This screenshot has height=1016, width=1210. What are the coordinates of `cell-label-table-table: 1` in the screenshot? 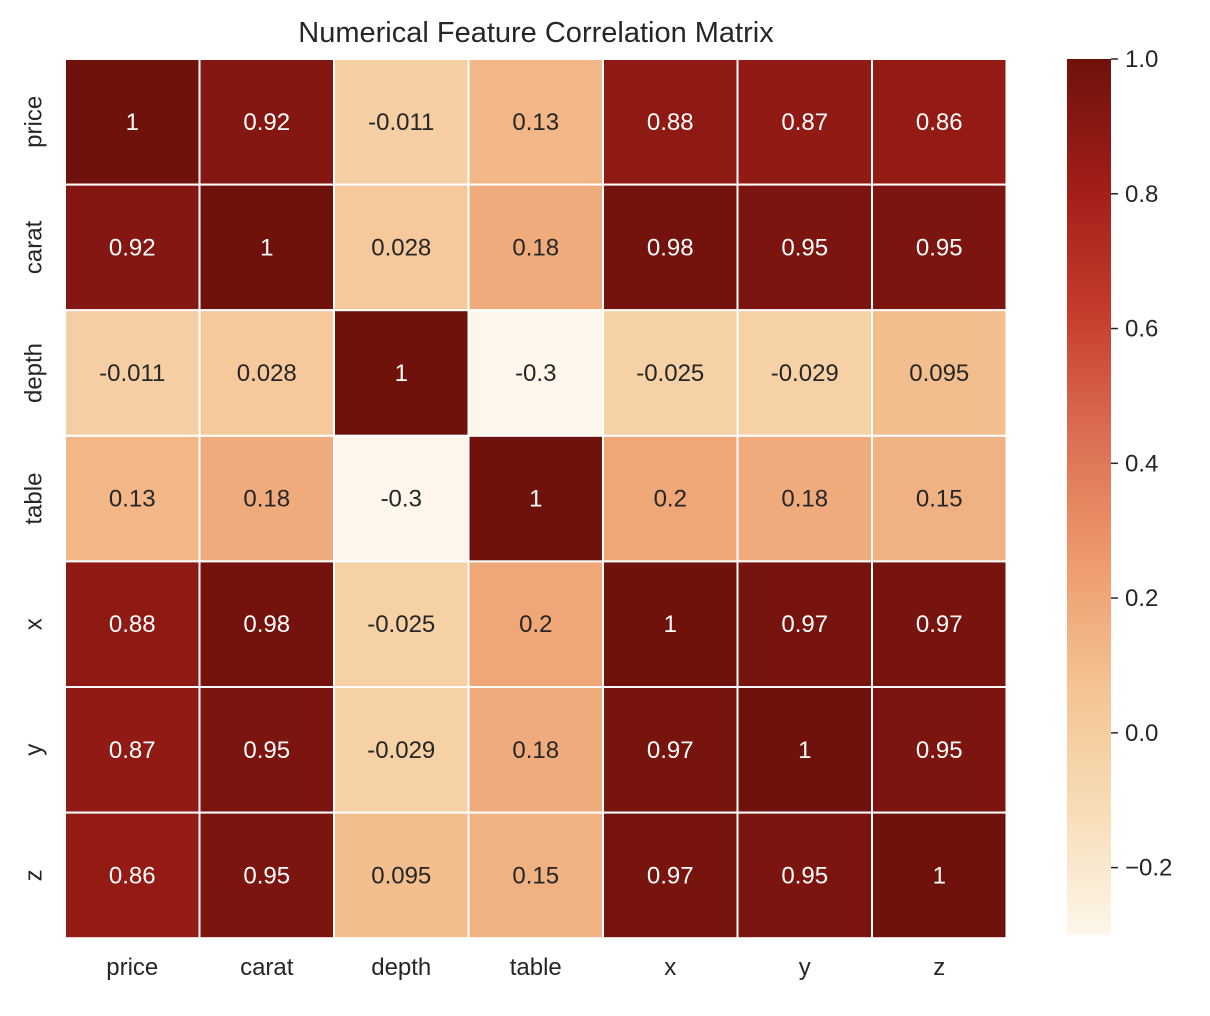 It's located at (535, 499).